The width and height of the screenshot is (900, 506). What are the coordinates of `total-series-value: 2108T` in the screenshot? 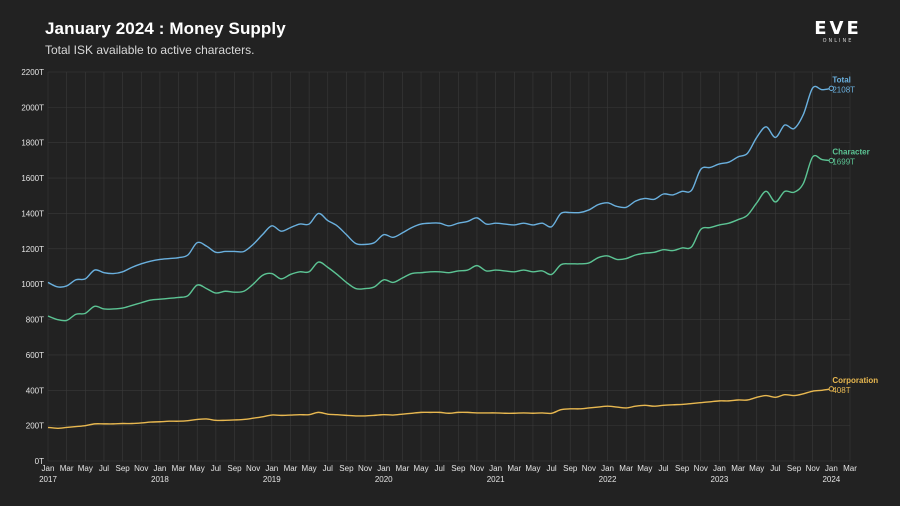 It's located at (843, 89).